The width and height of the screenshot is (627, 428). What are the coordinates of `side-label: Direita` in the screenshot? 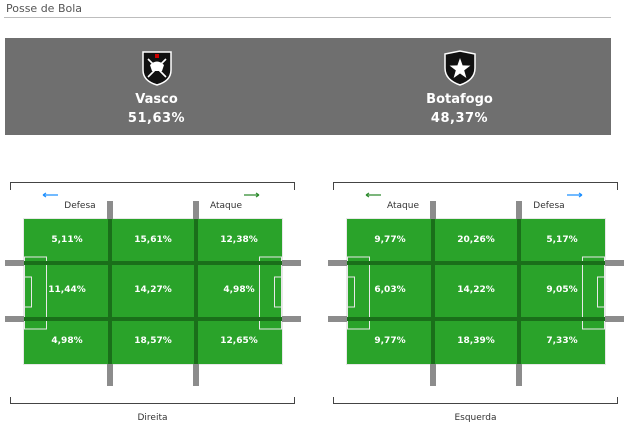 It's located at (152, 418).